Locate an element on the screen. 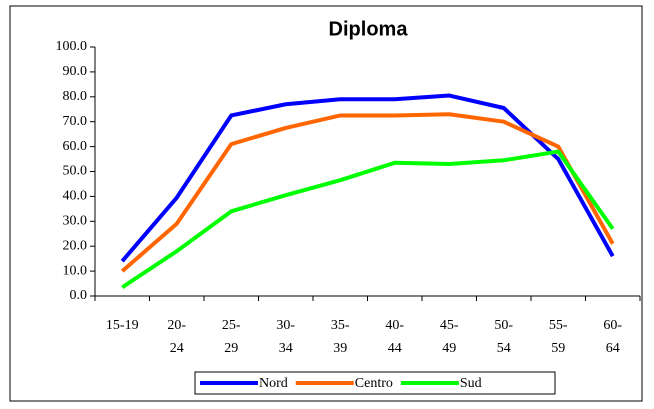  x-tick-label: 60-64 is located at coordinates (612, 337).